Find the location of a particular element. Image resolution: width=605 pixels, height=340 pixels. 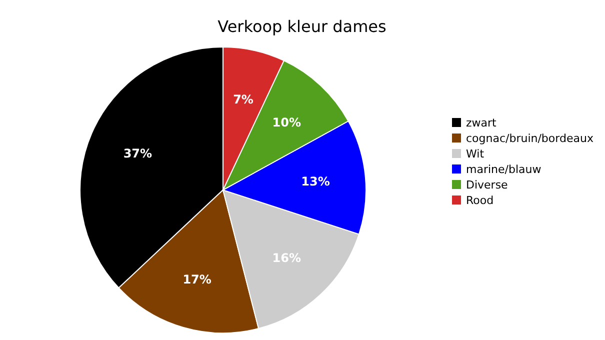

chart-title: Verkoop kleur dames is located at coordinates (302, 26).